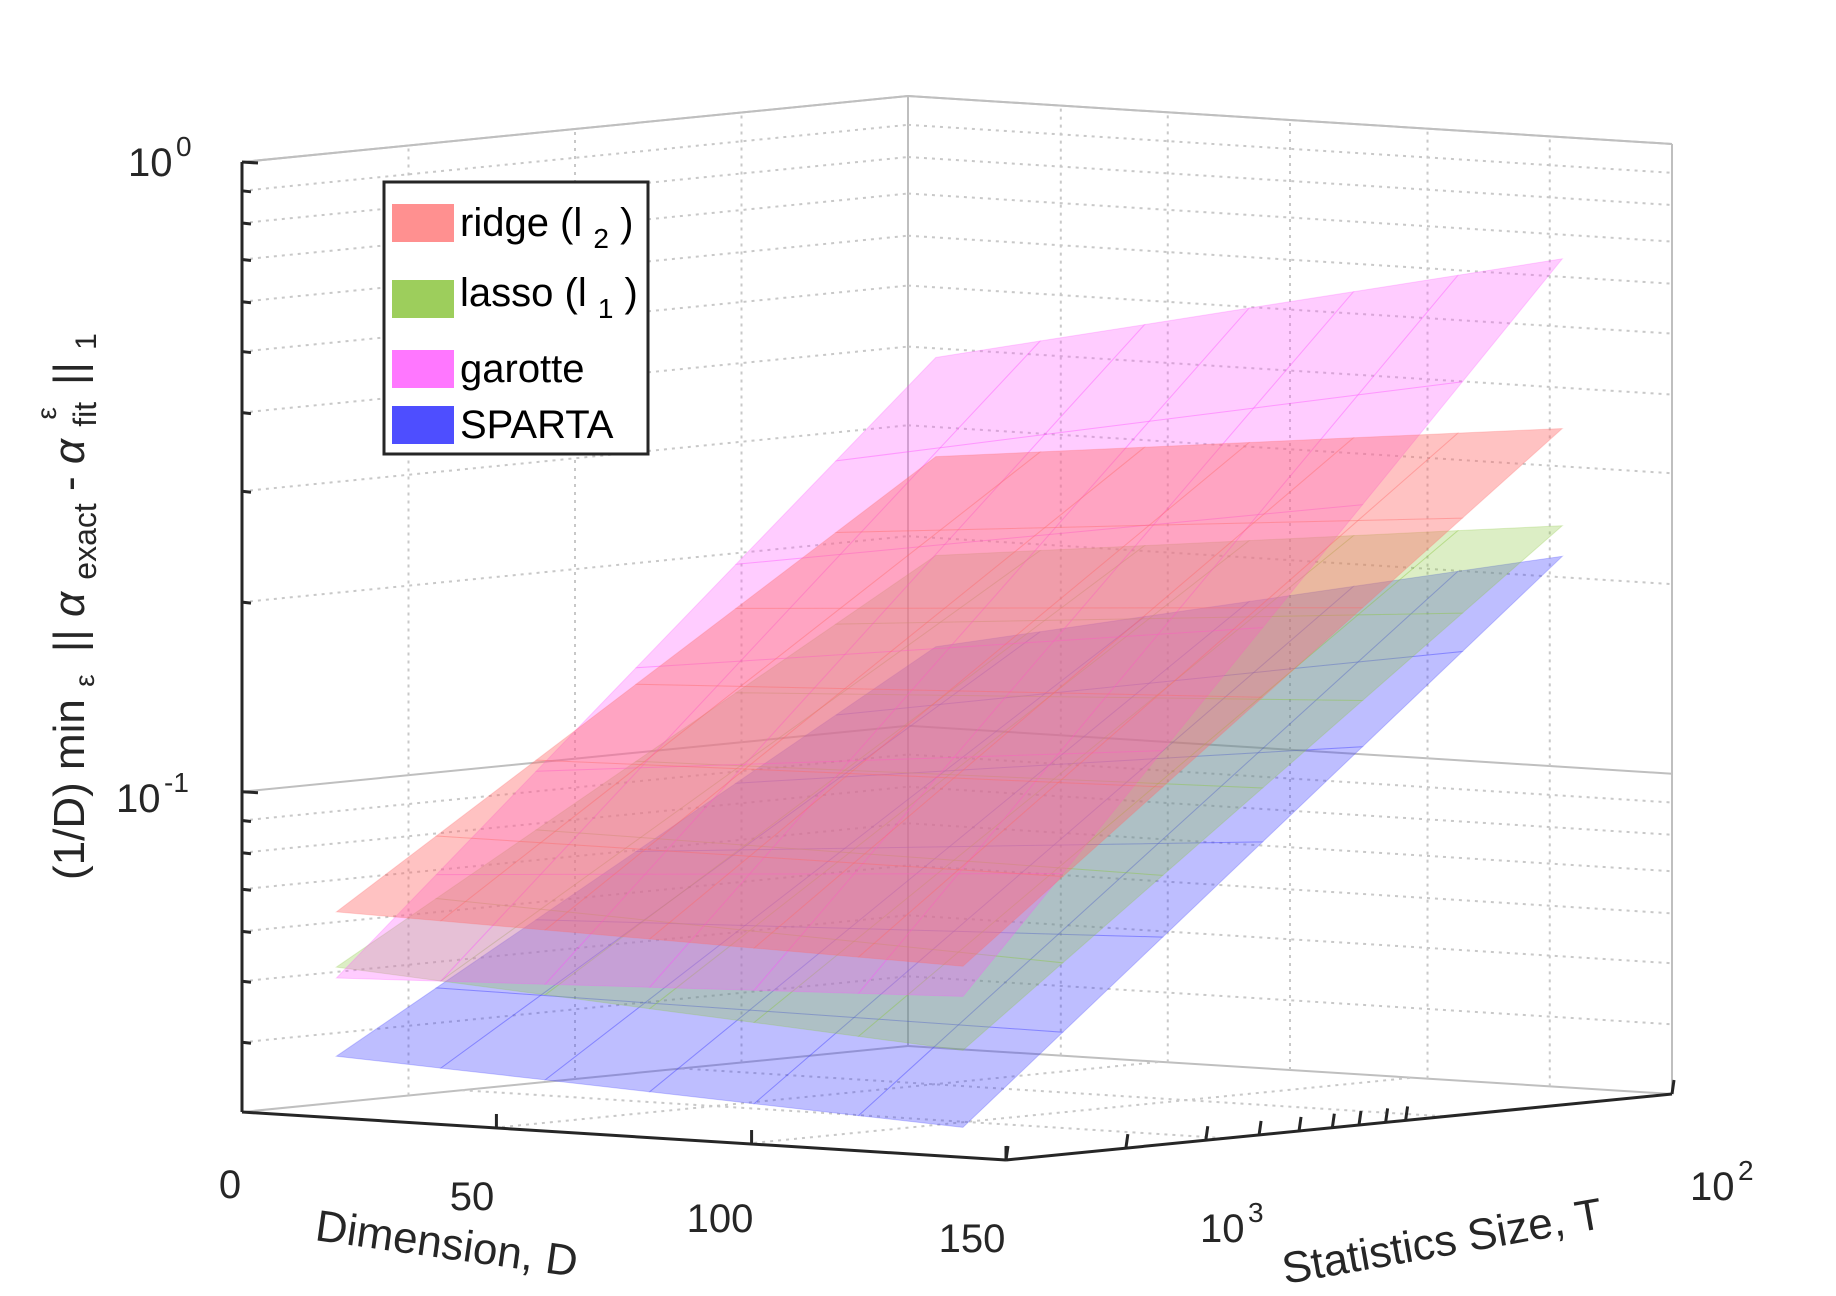  Describe the element at coordinates (46, 413) in the screenshot. I see `z-label-fit-sup: ε` at that location.